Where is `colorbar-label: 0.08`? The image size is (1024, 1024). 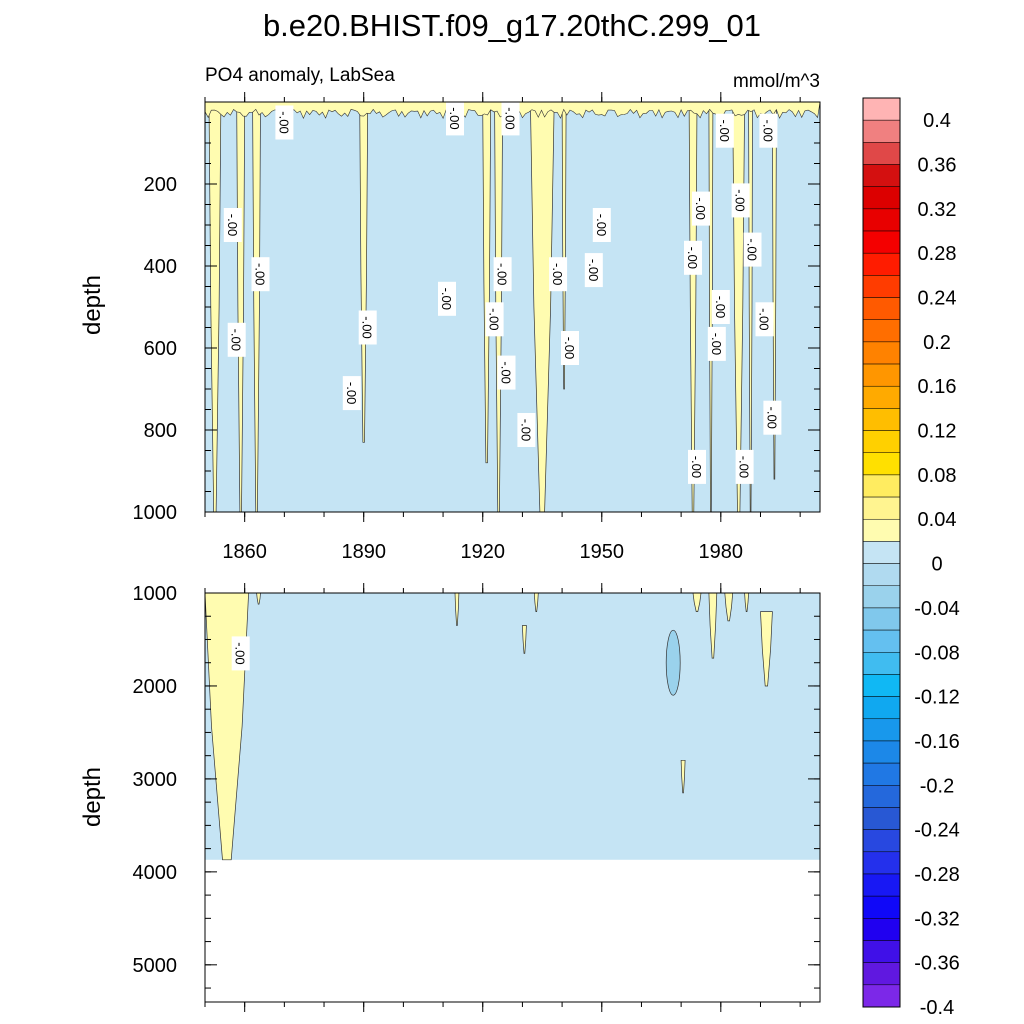 colorbar-label: 0.08 is located at coordinates (937, 476).